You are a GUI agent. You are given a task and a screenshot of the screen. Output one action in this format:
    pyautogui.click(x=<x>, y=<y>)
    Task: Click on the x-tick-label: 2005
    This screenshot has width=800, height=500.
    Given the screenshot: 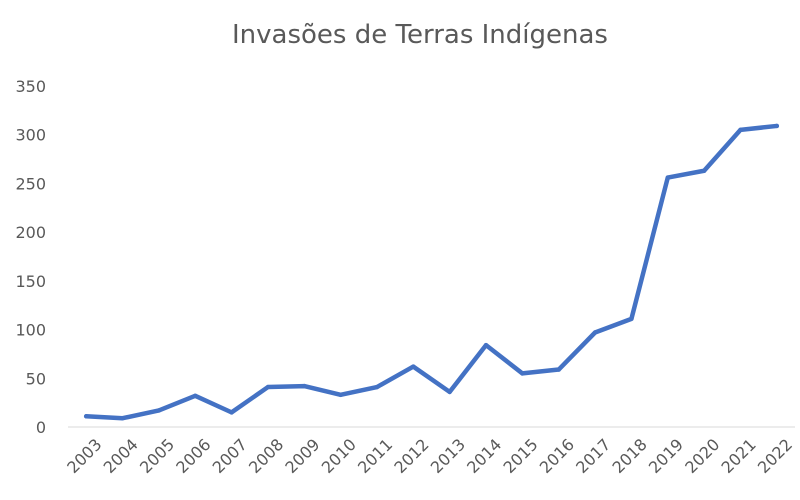 What is the action you would take?
    pyautogui.click(x=157, y=456)
    